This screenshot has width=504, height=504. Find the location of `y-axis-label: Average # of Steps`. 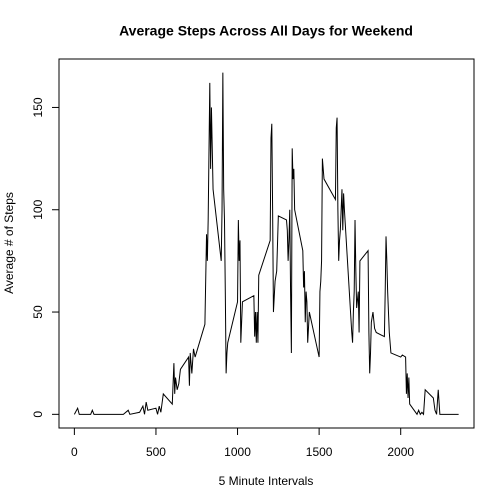

y-axis-label: Average # of Steps is located at coordinates (9, 243).